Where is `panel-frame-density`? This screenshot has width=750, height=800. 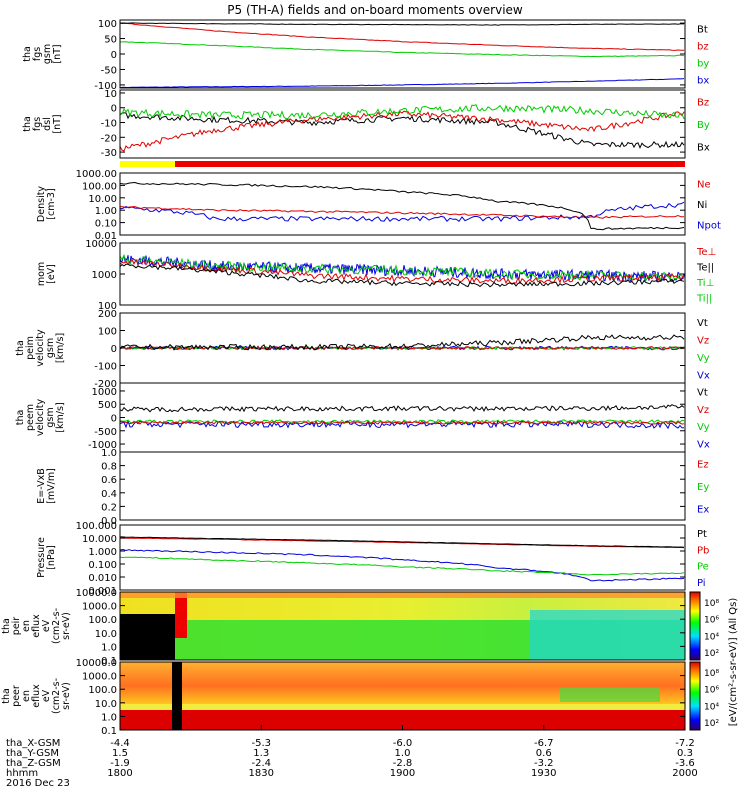 panel-frame-density is located at coordinates (402, 204).